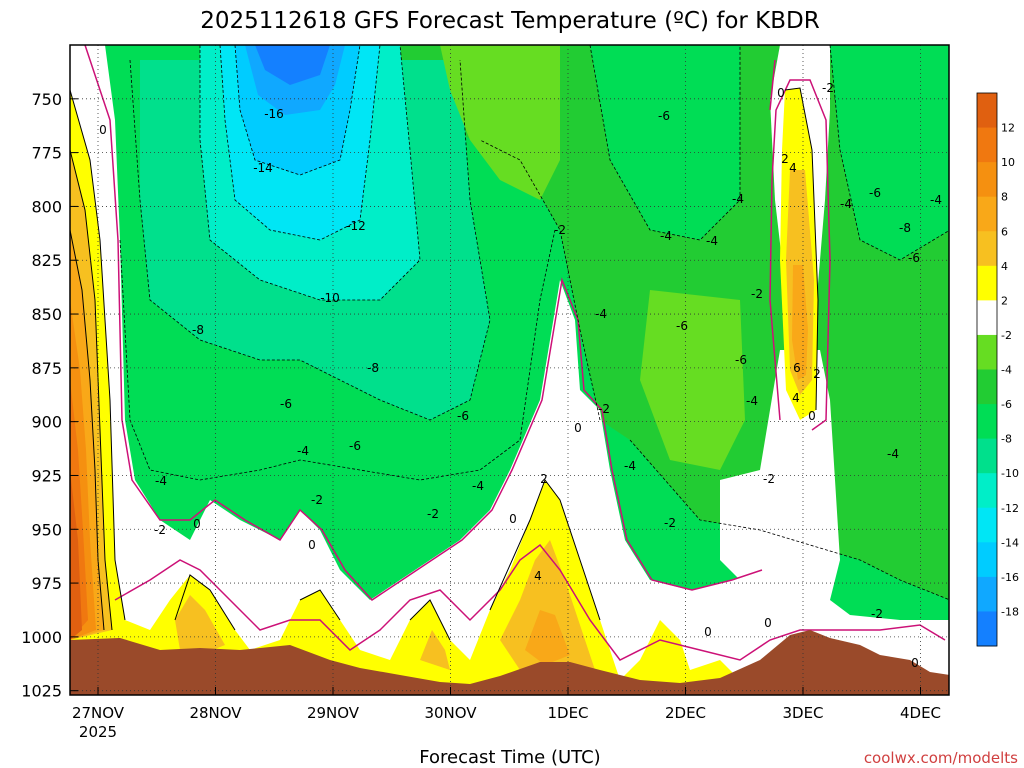 This screenshot has height=768, width=1024. What do you see at coordinates (49, 395) in the screenshot?
I see `y-axis: 750 775 800 825 850 875 900 925 950 975 1000 1025` at bounding box center [49, 395].